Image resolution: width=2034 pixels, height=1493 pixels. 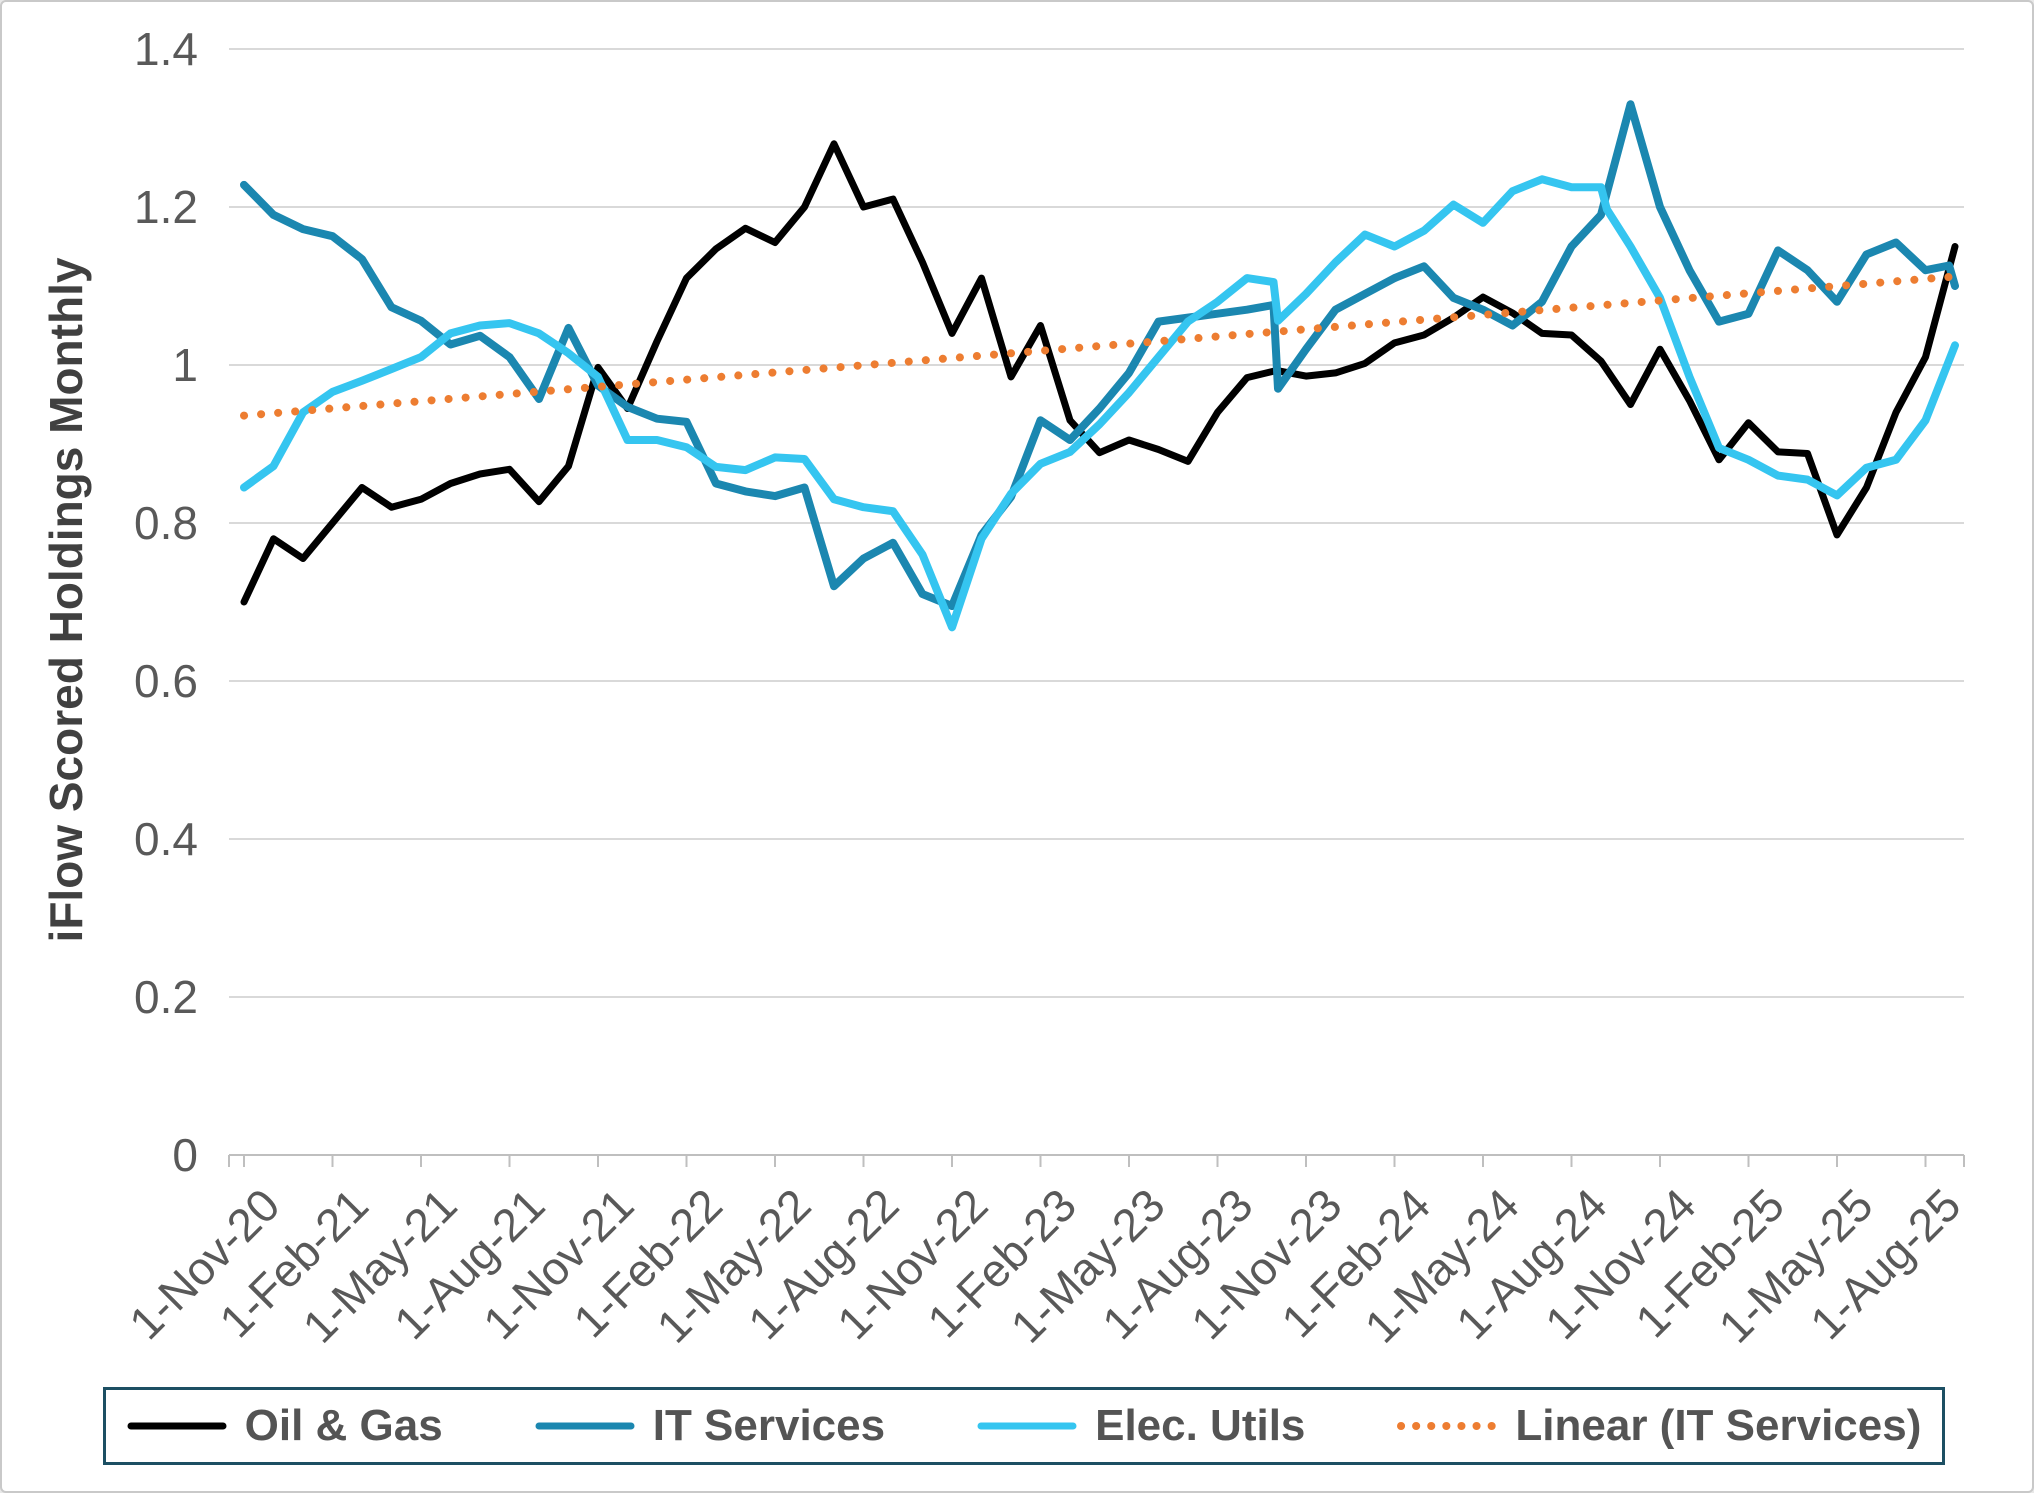 I want to click on legend-item: IT Services, so click(x=710, y=1426).